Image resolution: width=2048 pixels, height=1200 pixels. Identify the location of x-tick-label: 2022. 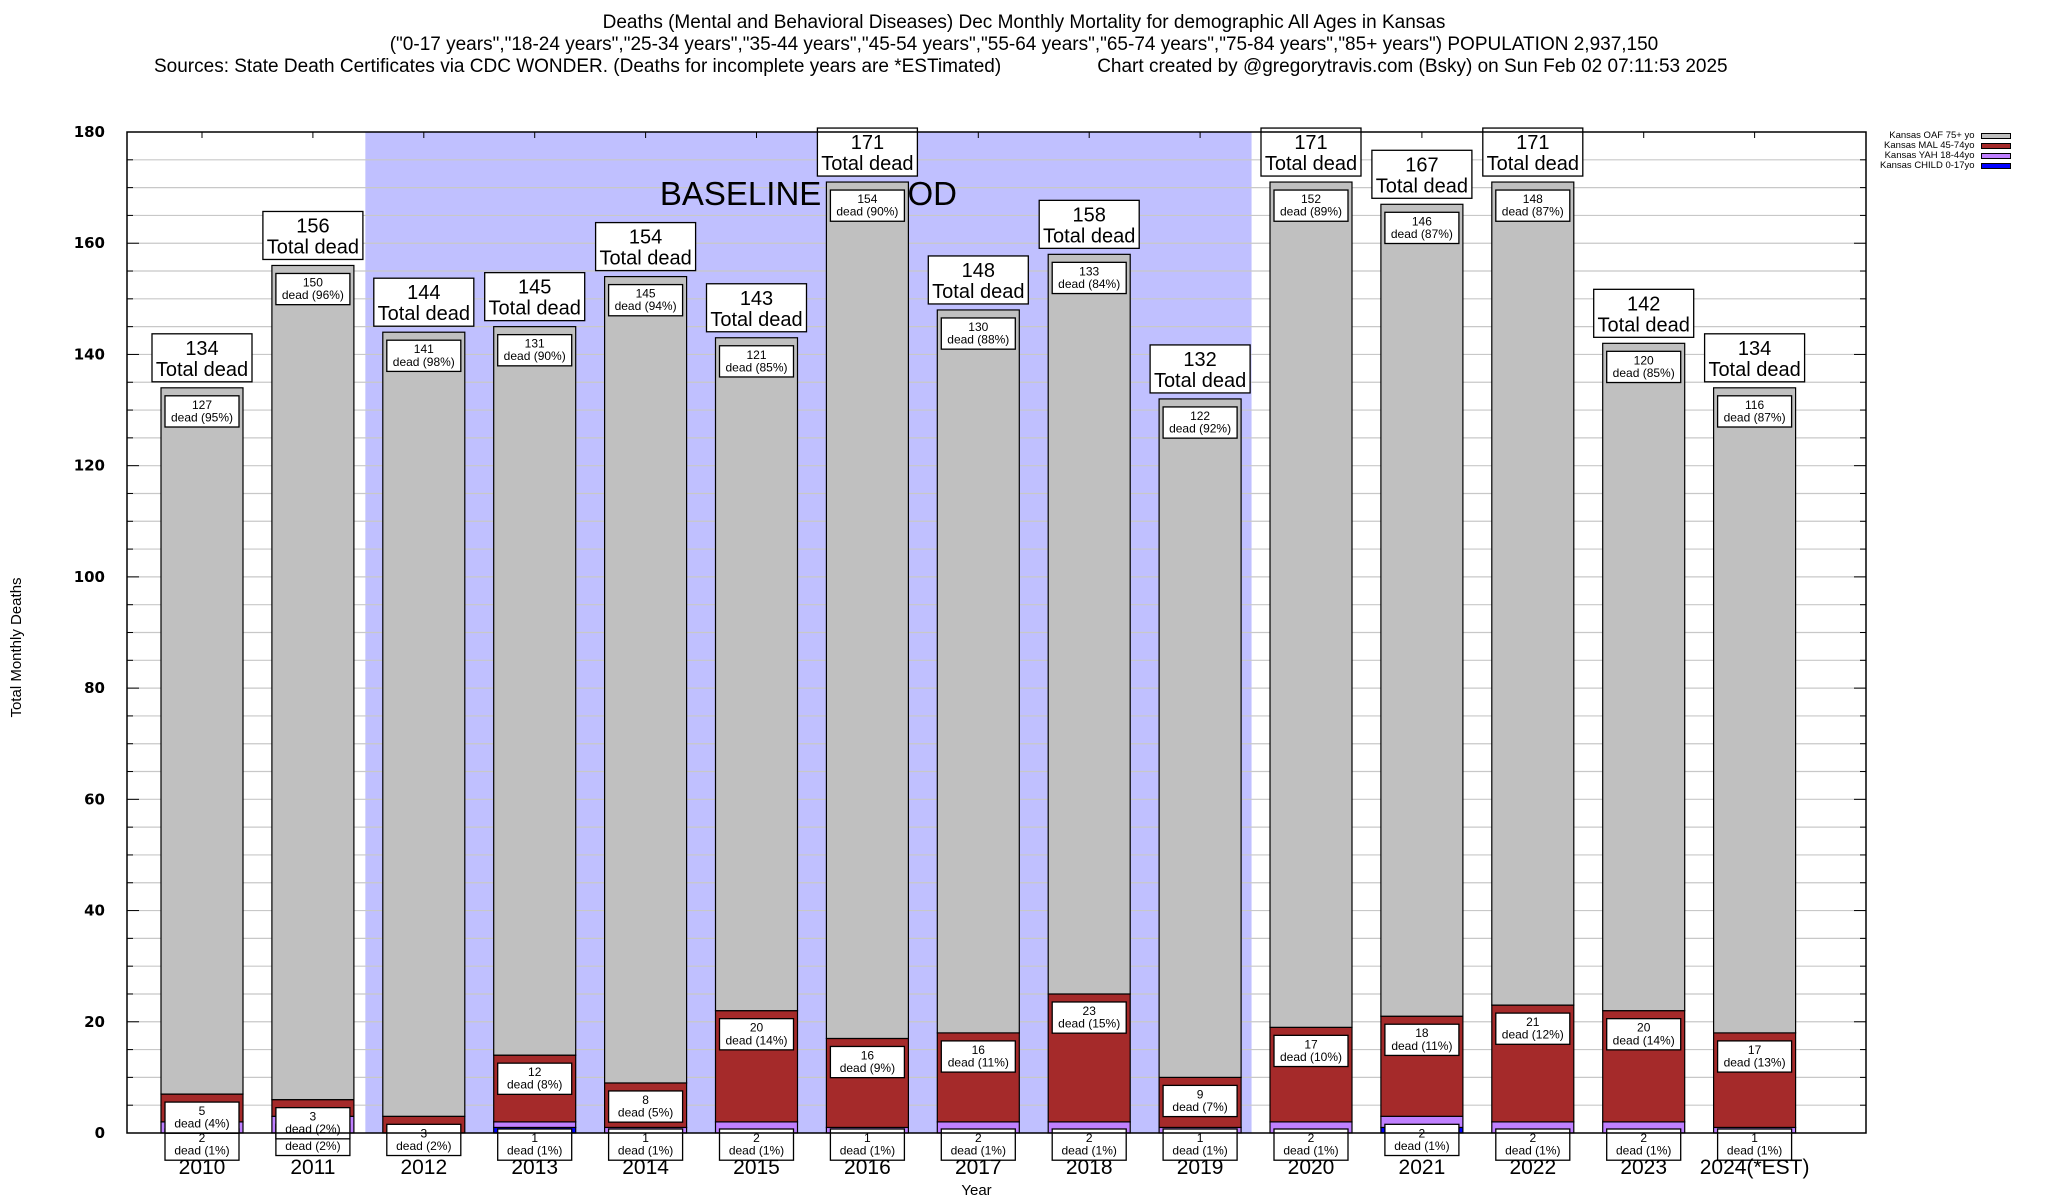
(1532, 1167).